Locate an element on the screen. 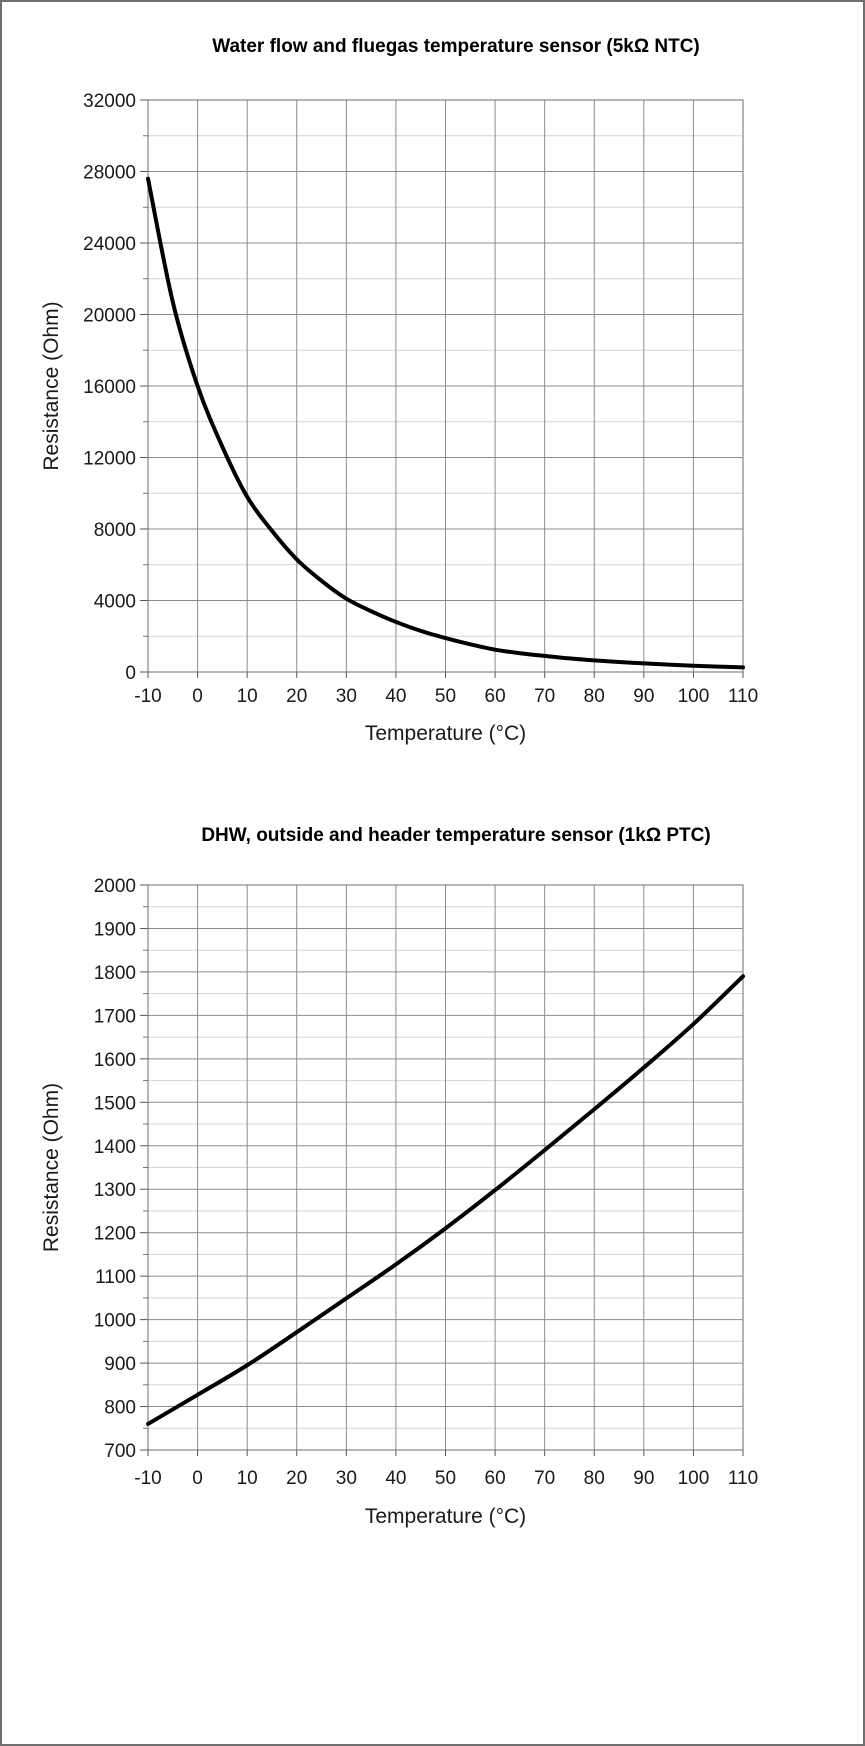 The width and height of the screenshot is (865, 1746). y-tick-label: 20000 is located at coordinates (109, 316).